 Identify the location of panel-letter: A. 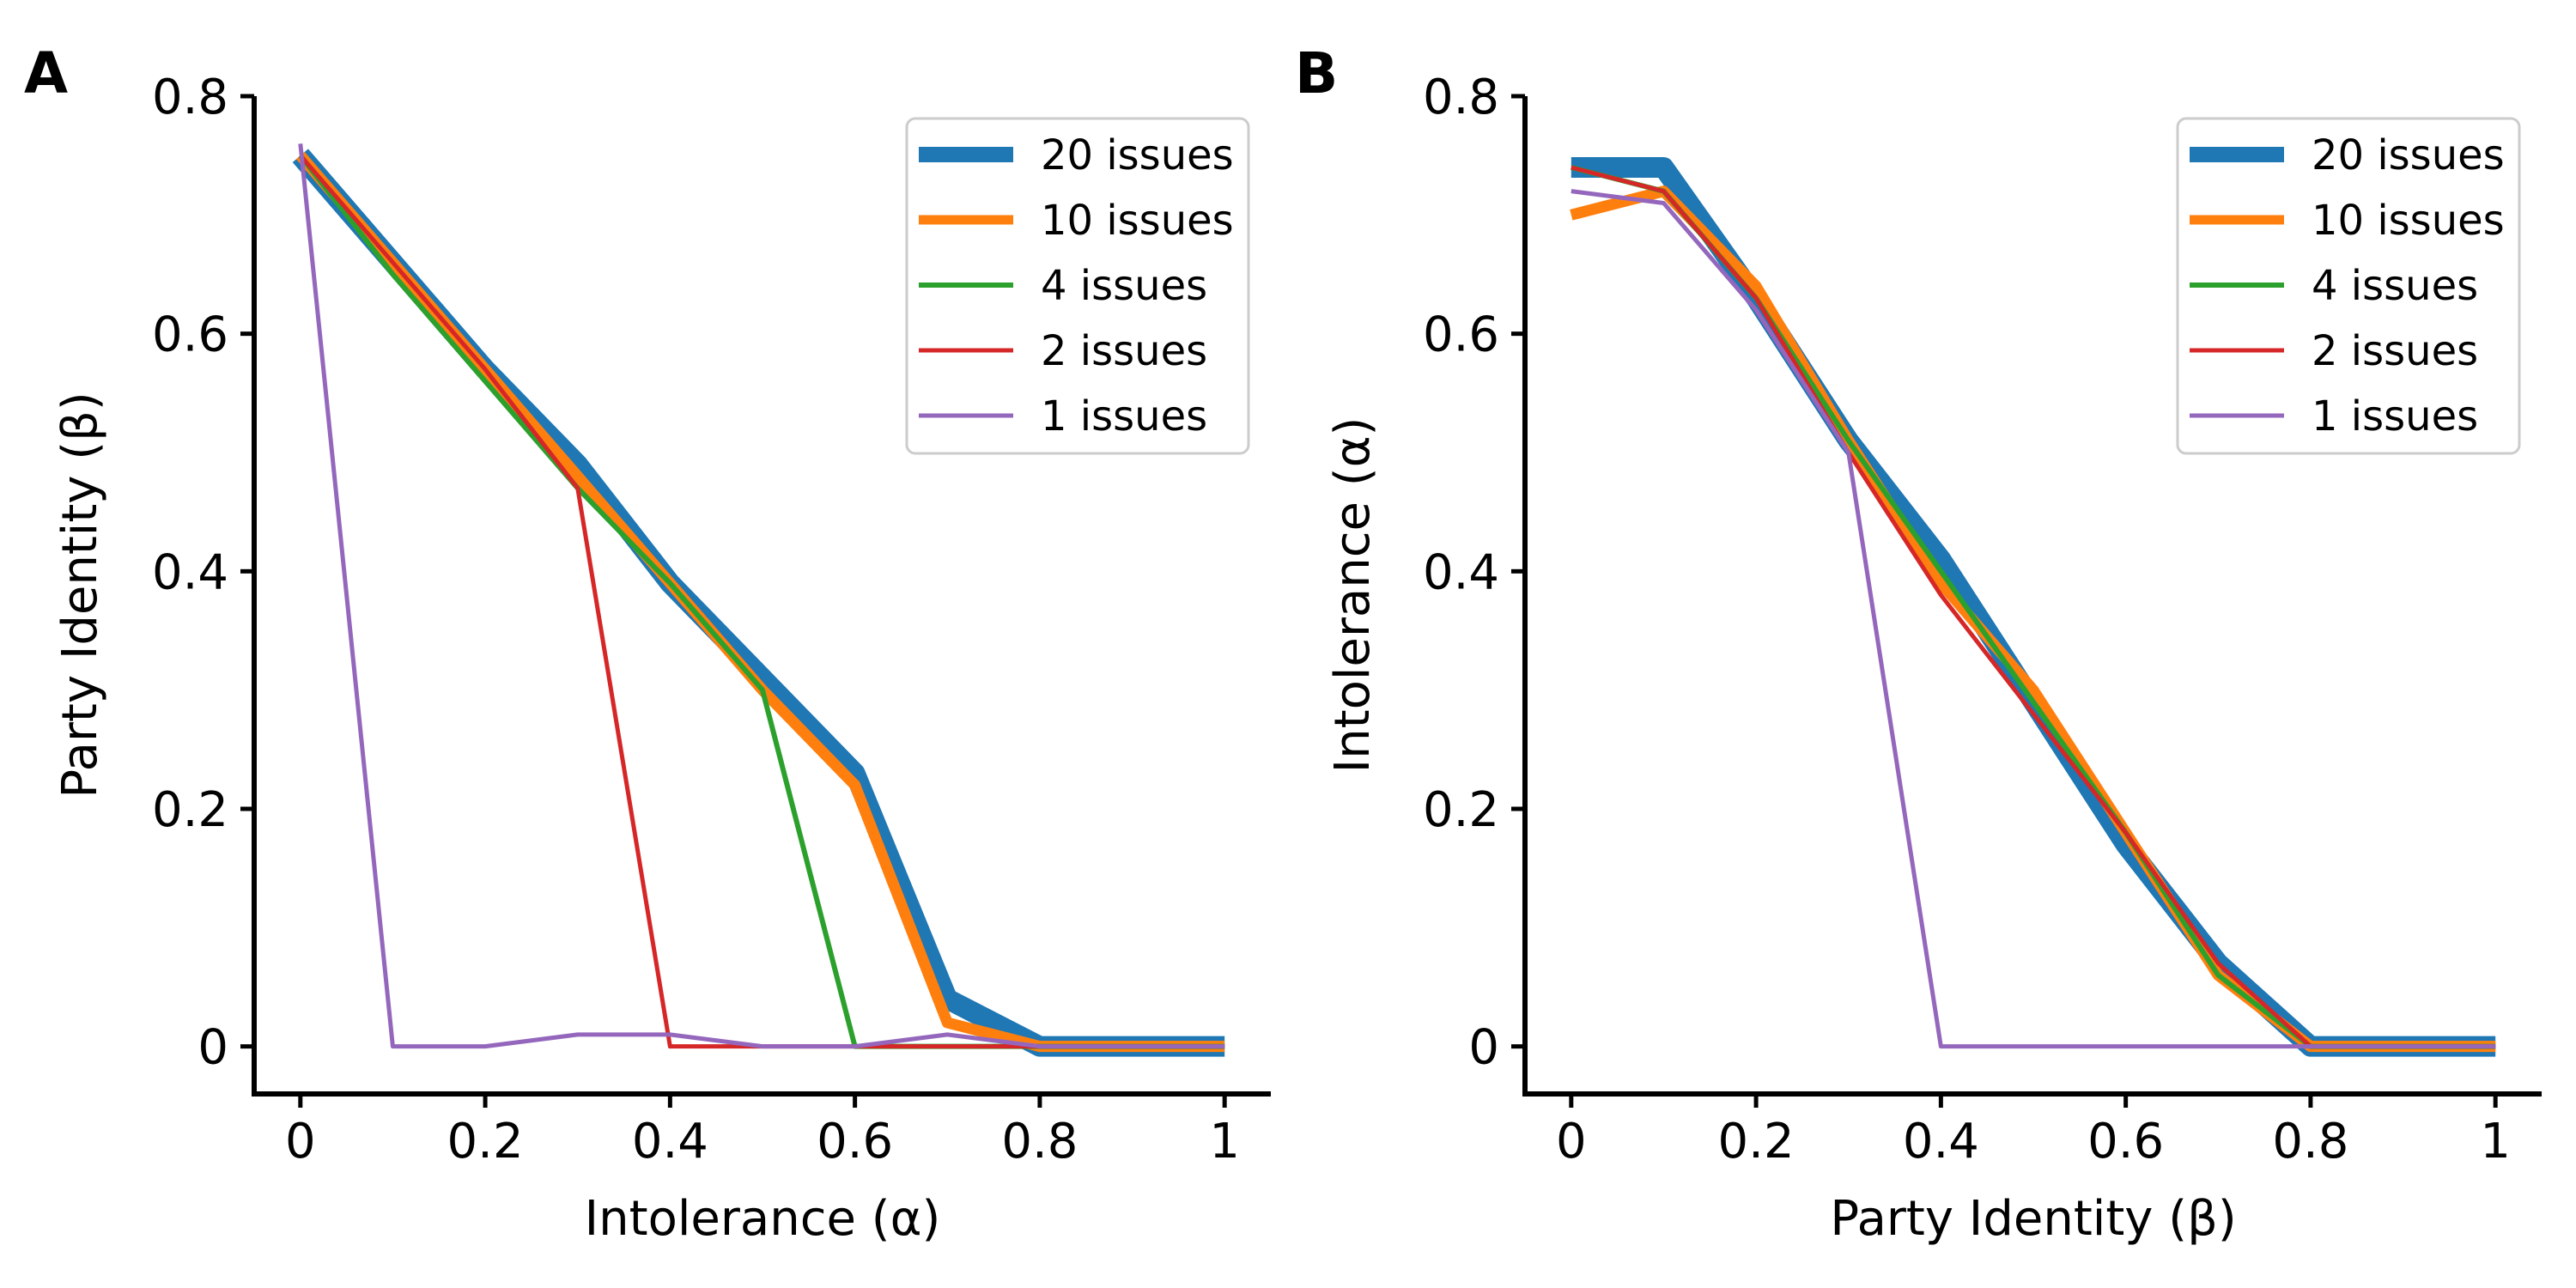
(46, 73).